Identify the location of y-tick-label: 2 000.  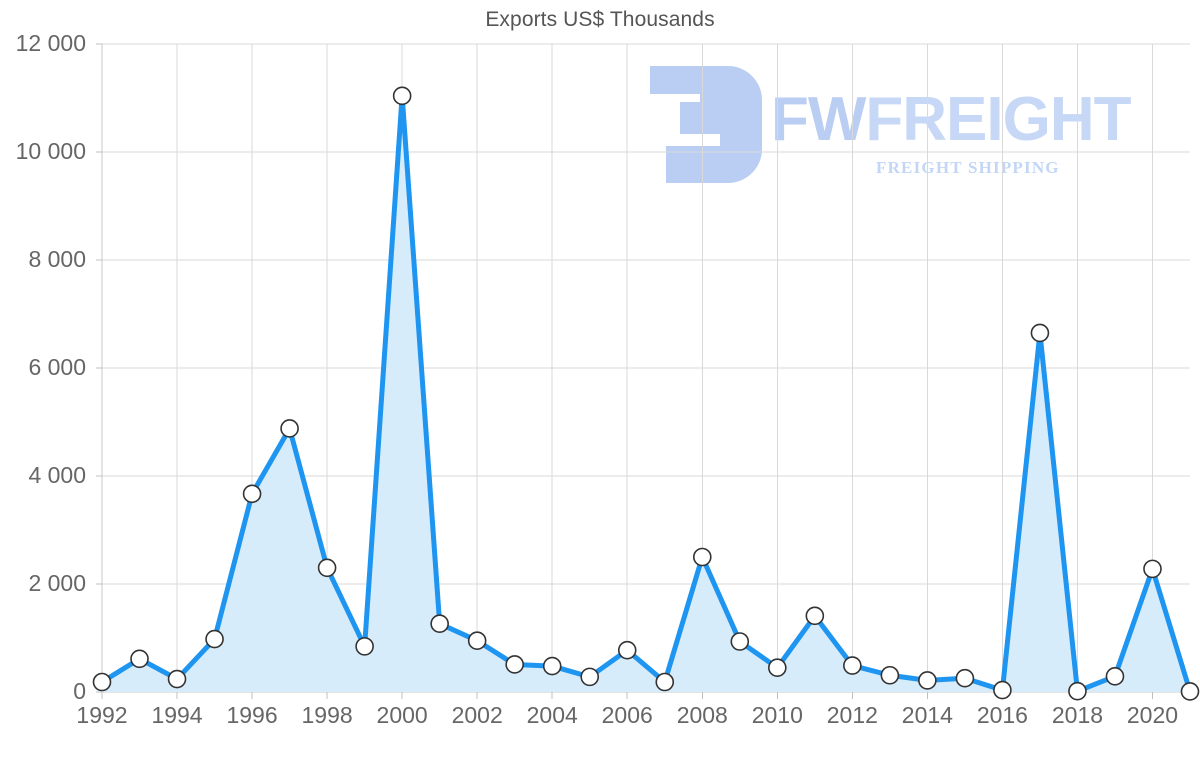
(57, 583).